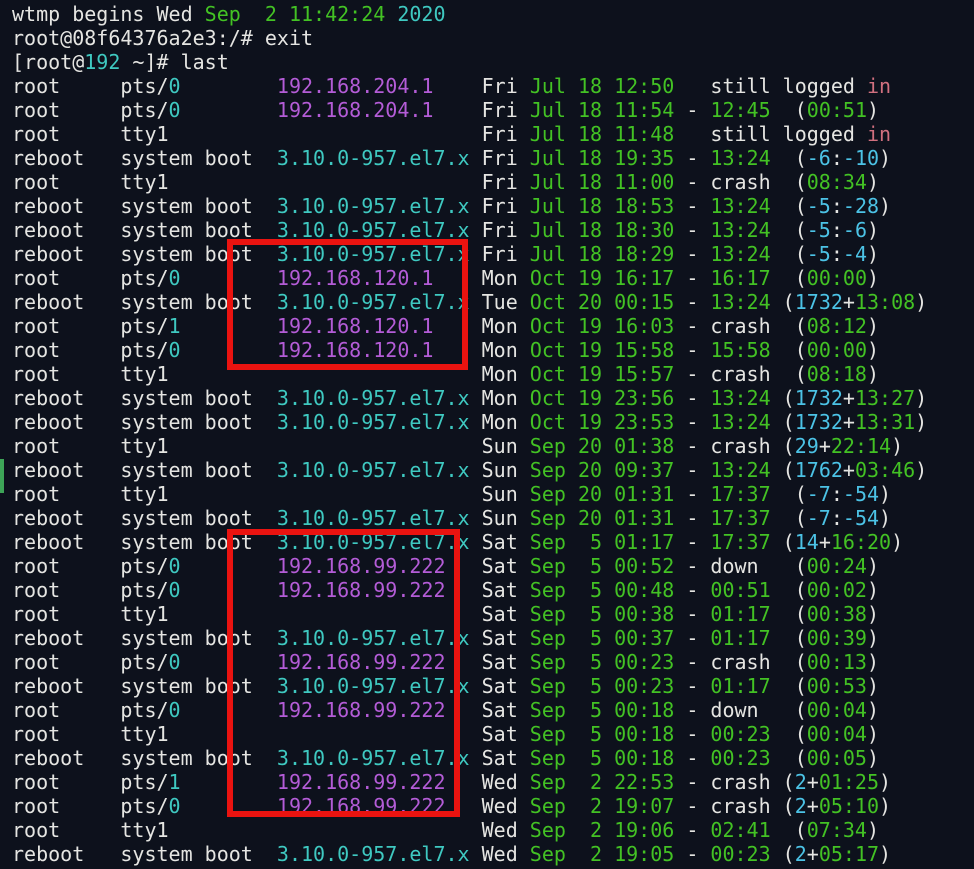 The image size is (974, 869). I want to click on terminal-text-segment: Jul 18 18:53, so click(602, 206).